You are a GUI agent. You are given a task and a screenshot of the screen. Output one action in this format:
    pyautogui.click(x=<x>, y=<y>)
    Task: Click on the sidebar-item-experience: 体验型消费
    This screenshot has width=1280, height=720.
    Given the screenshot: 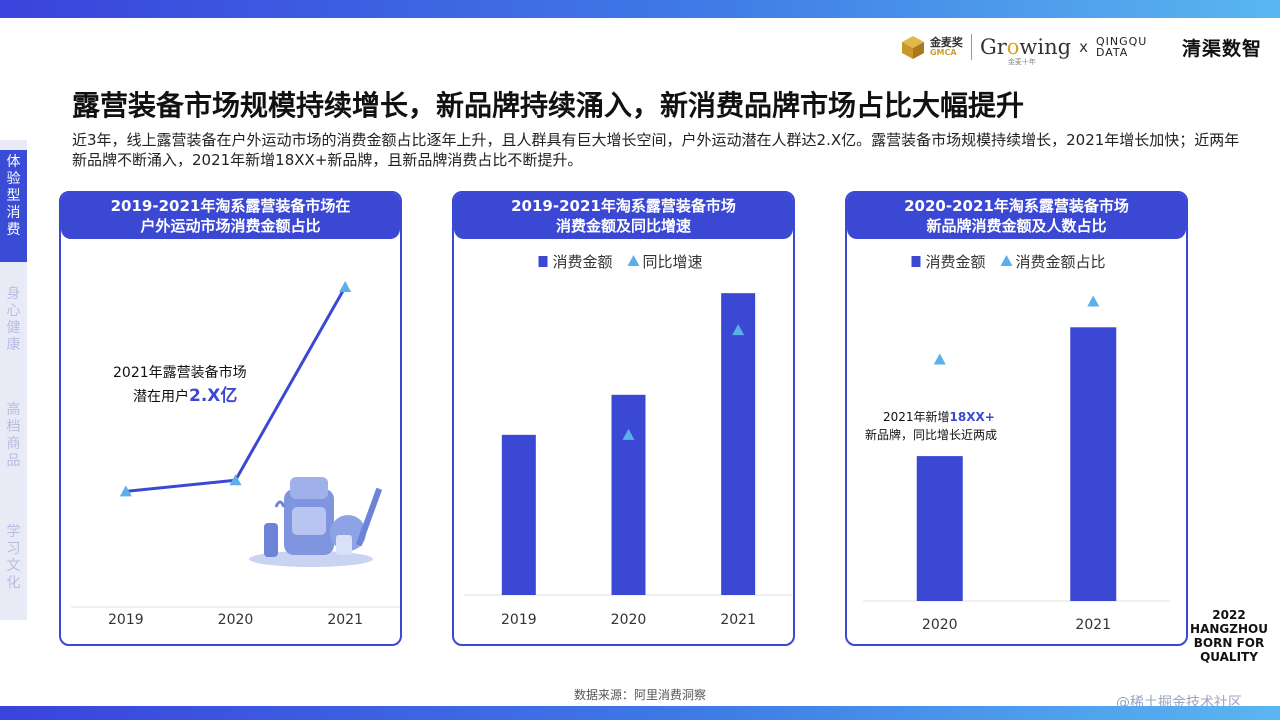 What is the action you would take?
    pyautogui.click(x=13, y=206)
    